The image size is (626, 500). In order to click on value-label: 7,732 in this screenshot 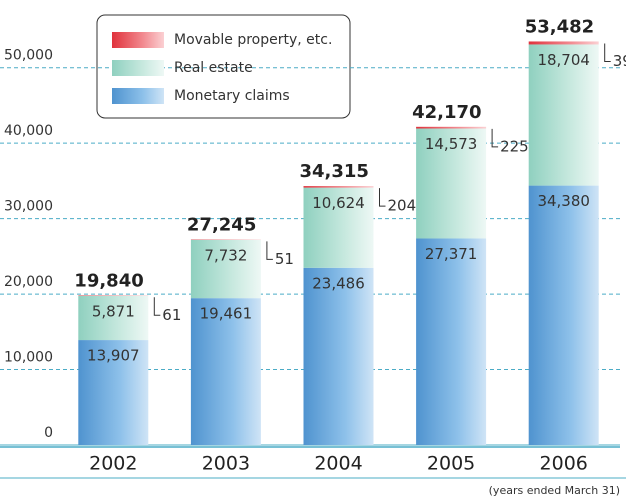, I will do `click(225, 255)`.